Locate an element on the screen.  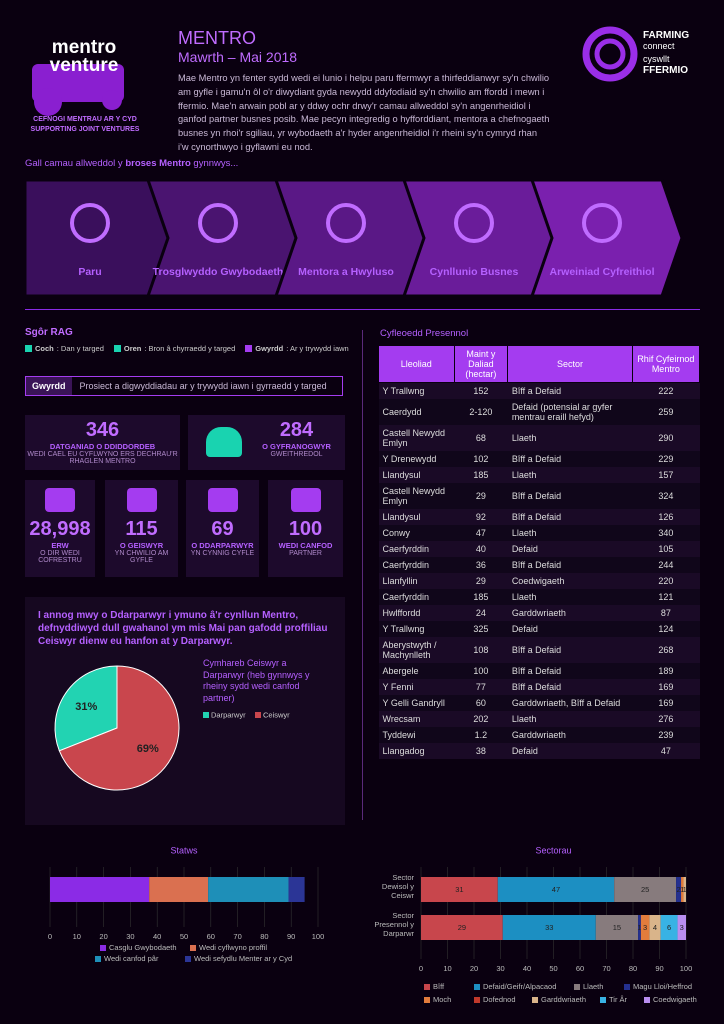
value-label: 1 is located at coordinates (639, 927).